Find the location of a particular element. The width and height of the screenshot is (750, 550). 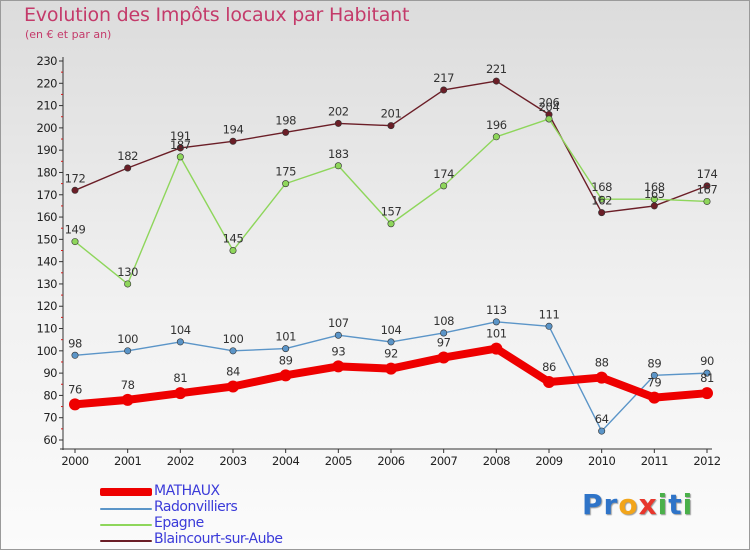

data-label: 198 is located at coordinates (285, 120).